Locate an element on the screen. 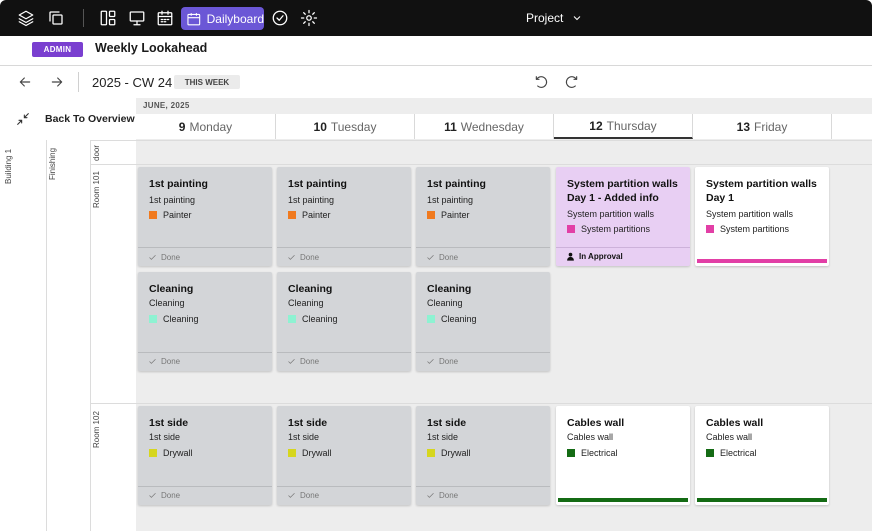  check-circle-icon is located at coordinates (280, 18).